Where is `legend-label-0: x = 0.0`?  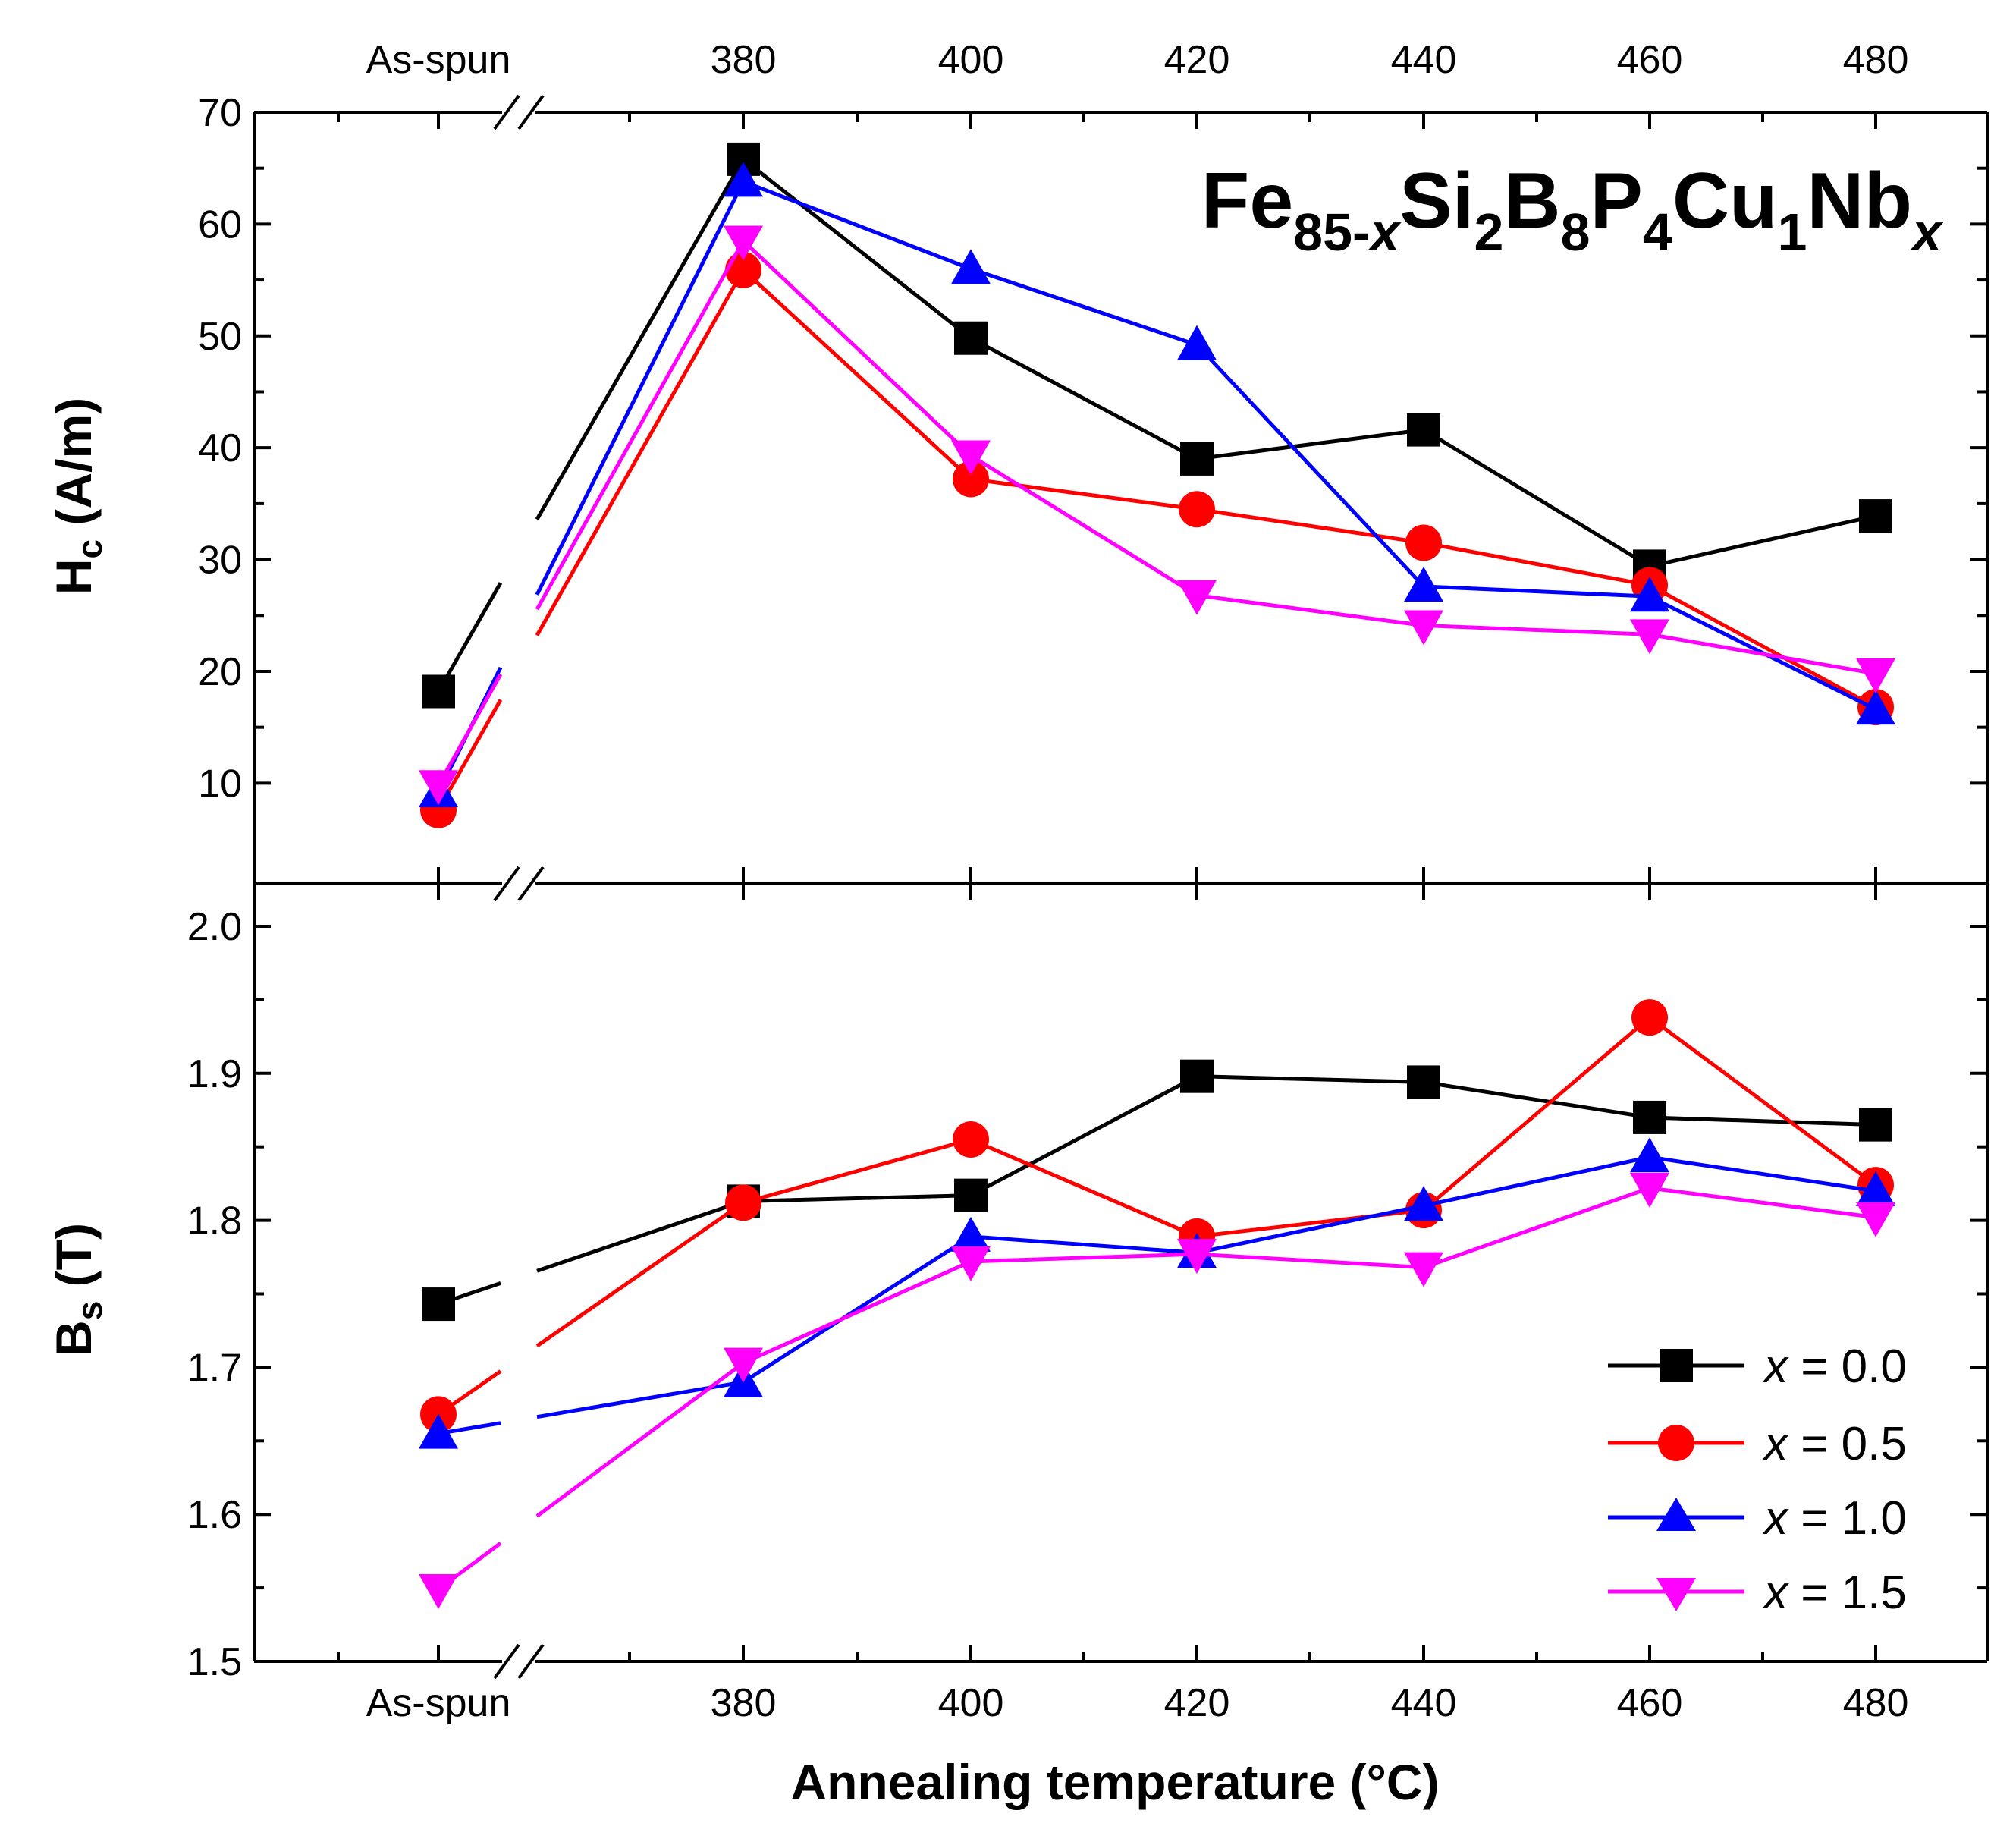
legend-label-0: x = 0.0 is located at coordinates (1834, 1367).